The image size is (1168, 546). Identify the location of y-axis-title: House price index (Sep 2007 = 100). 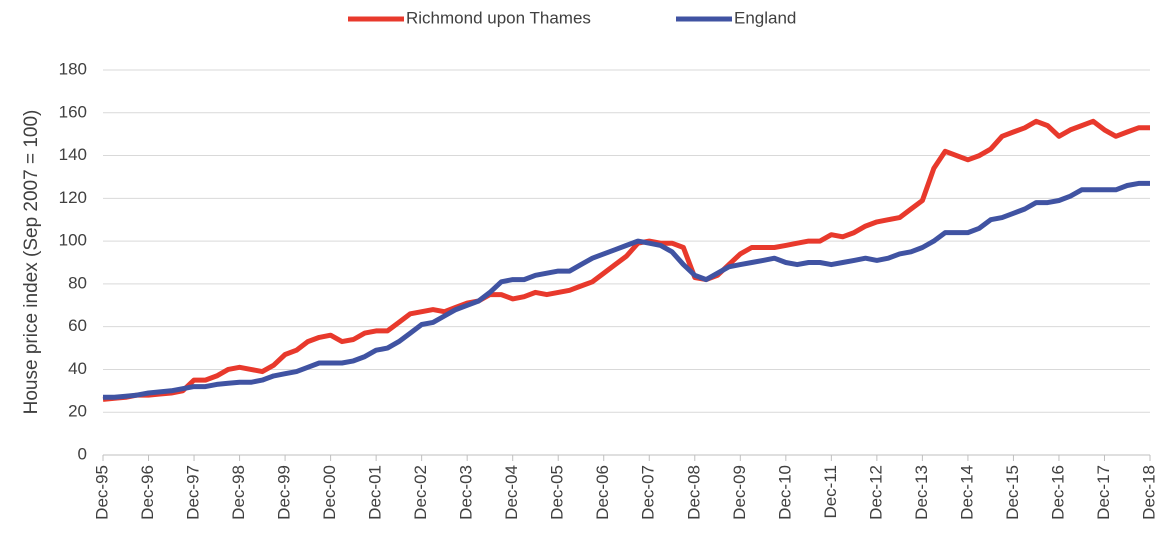
(31, 262).